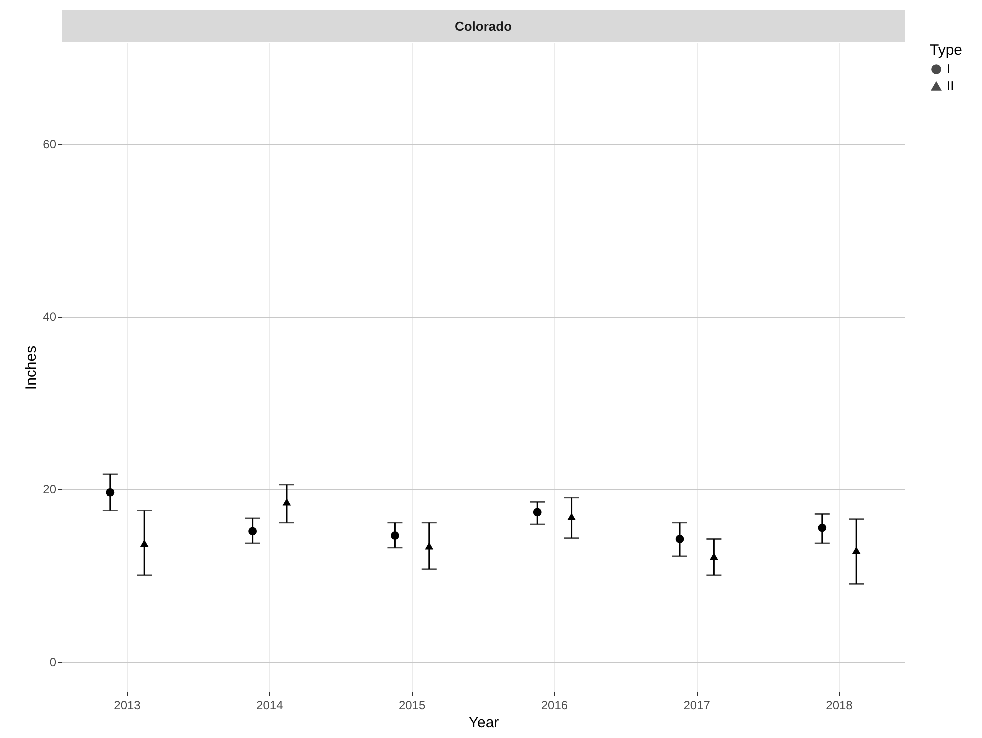 The image size is (982, 738). What do you see at coordinates (412, 705) in the screenshot?
I see `x-tick-label: 2015` at bounding box center [412, 705].